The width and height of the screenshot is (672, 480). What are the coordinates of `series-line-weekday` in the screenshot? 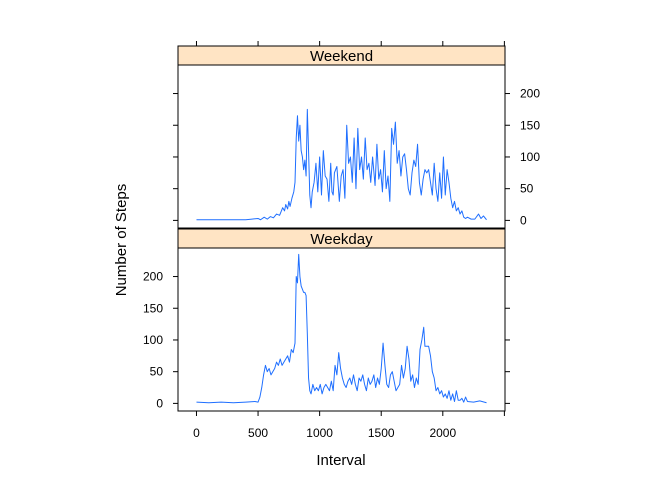 It's located at (341, 328).